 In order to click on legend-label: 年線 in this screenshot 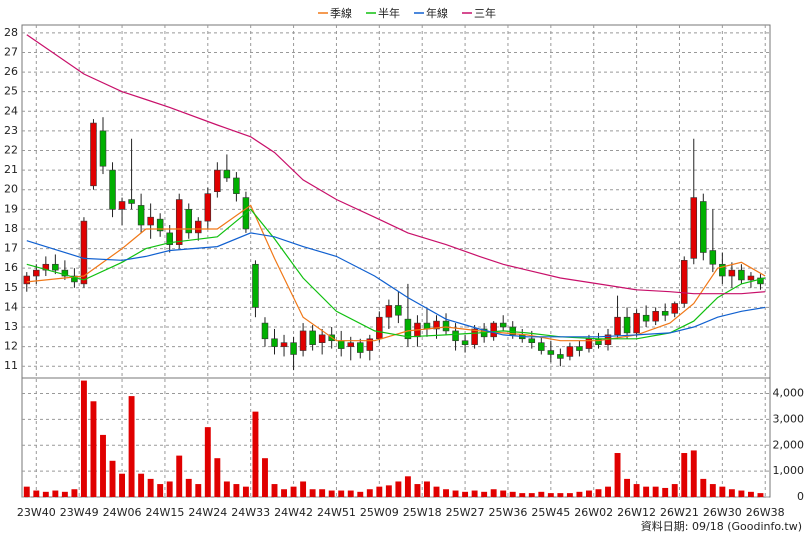, I will do `click(437, 13)`.